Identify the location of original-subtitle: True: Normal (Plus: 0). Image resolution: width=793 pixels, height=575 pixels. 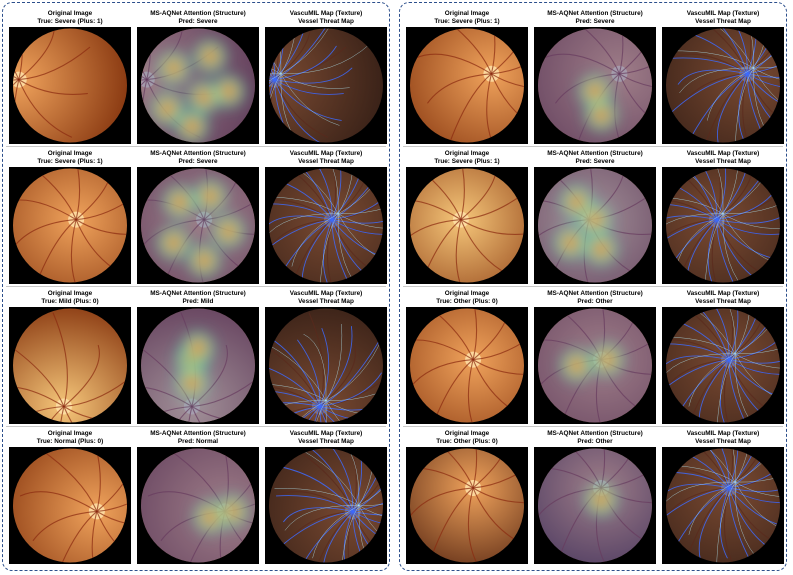
(70, 441).